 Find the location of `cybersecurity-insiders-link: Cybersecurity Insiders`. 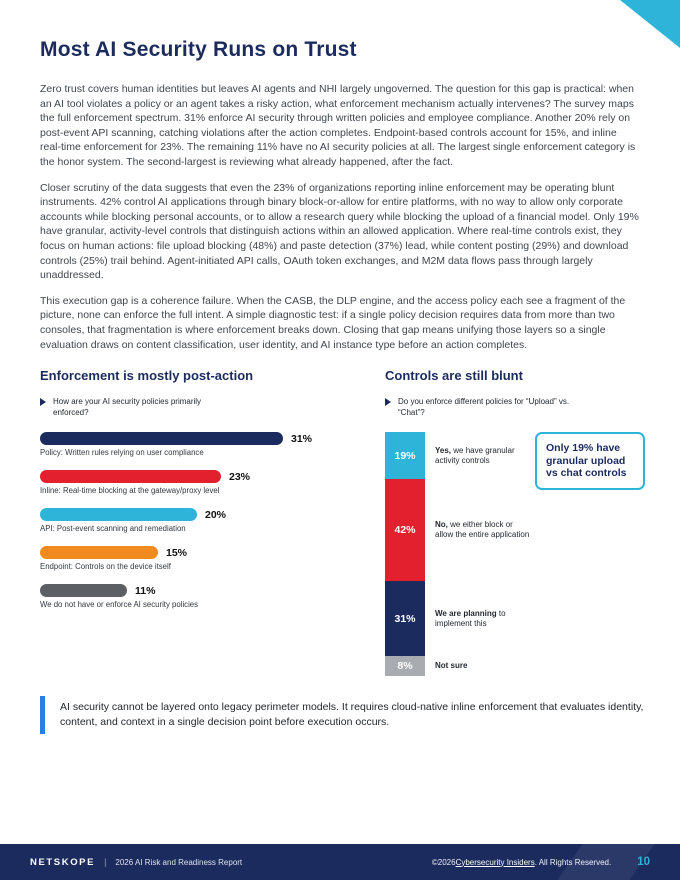

cybersecurity-insiders-link: Cybersecurity Insiders is located at coordinates (495, 862).